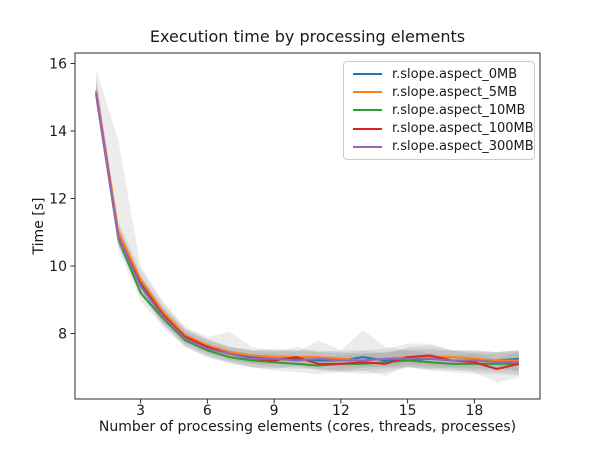  Describe the element at coordinates (58, 64) in the screenshot. I see `y-tick-label: 16` at that location.